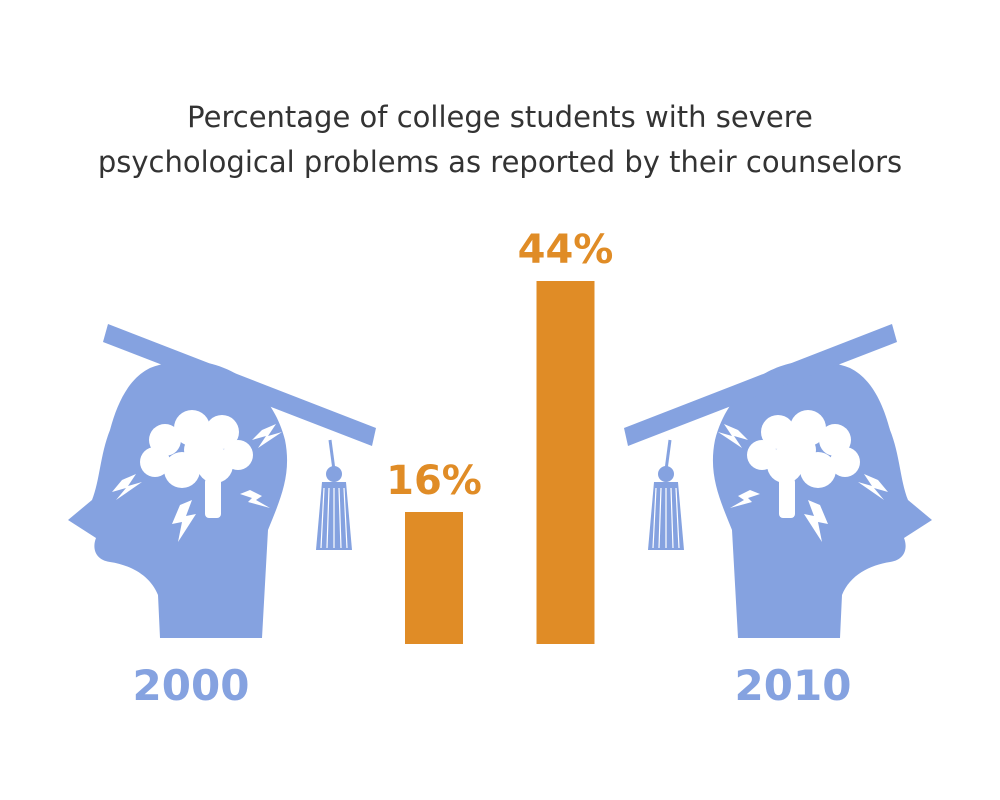 The height and width of the screenshot is (800, 1000). I want to click on value-label: 44%, so click(566, 250).